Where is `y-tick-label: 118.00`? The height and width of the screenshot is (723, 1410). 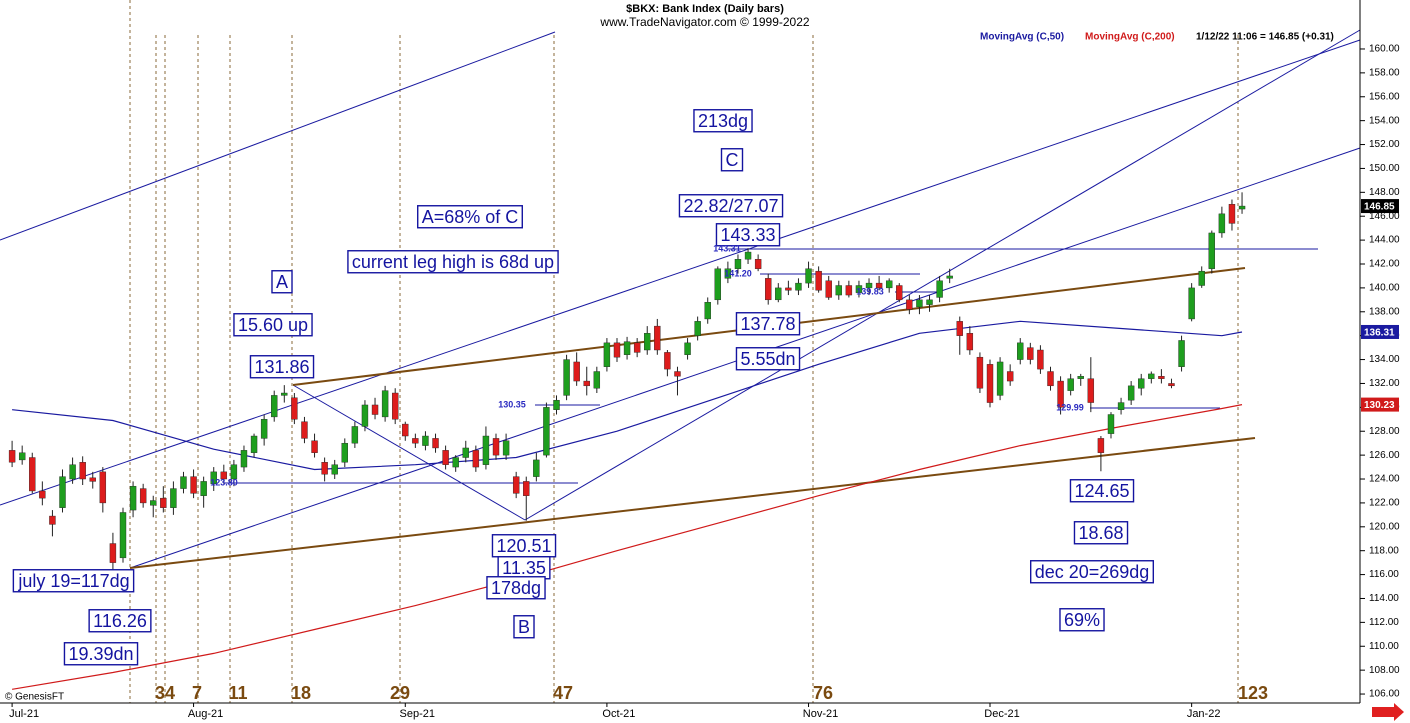
y-tick-label: 118.00 is located at coordinates (1384, 550).